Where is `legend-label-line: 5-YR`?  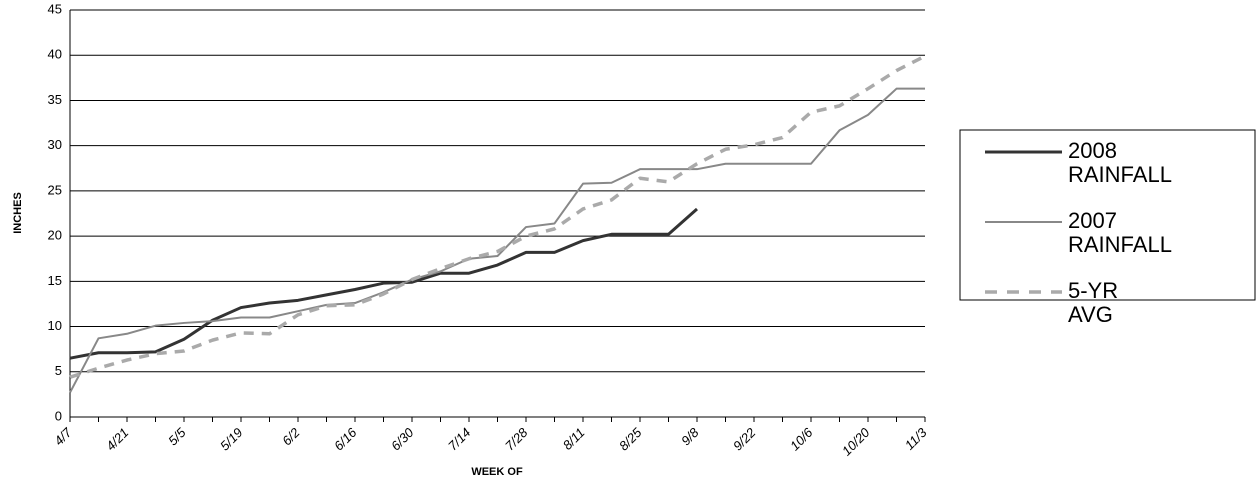
legend-label-line: 5-YR is located at coordinates (1093, 290).